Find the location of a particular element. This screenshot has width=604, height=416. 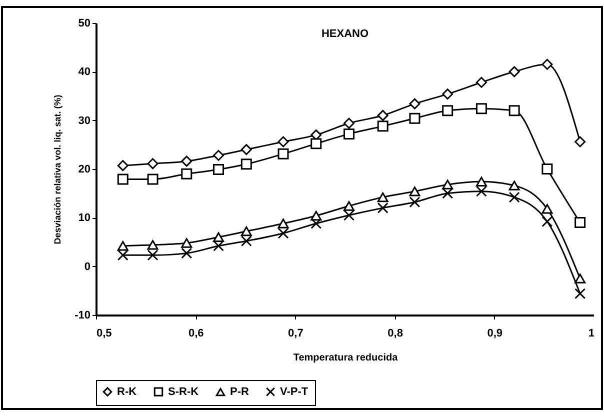

x-tick-label: 0,6 is located at coordinates (196, 334).